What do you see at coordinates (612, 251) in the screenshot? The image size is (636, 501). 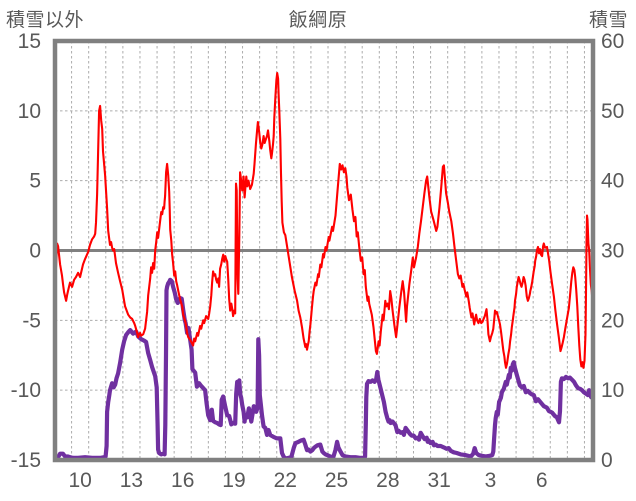 I see `y-tick-label-right: 30` at bounding box center [612, 251].